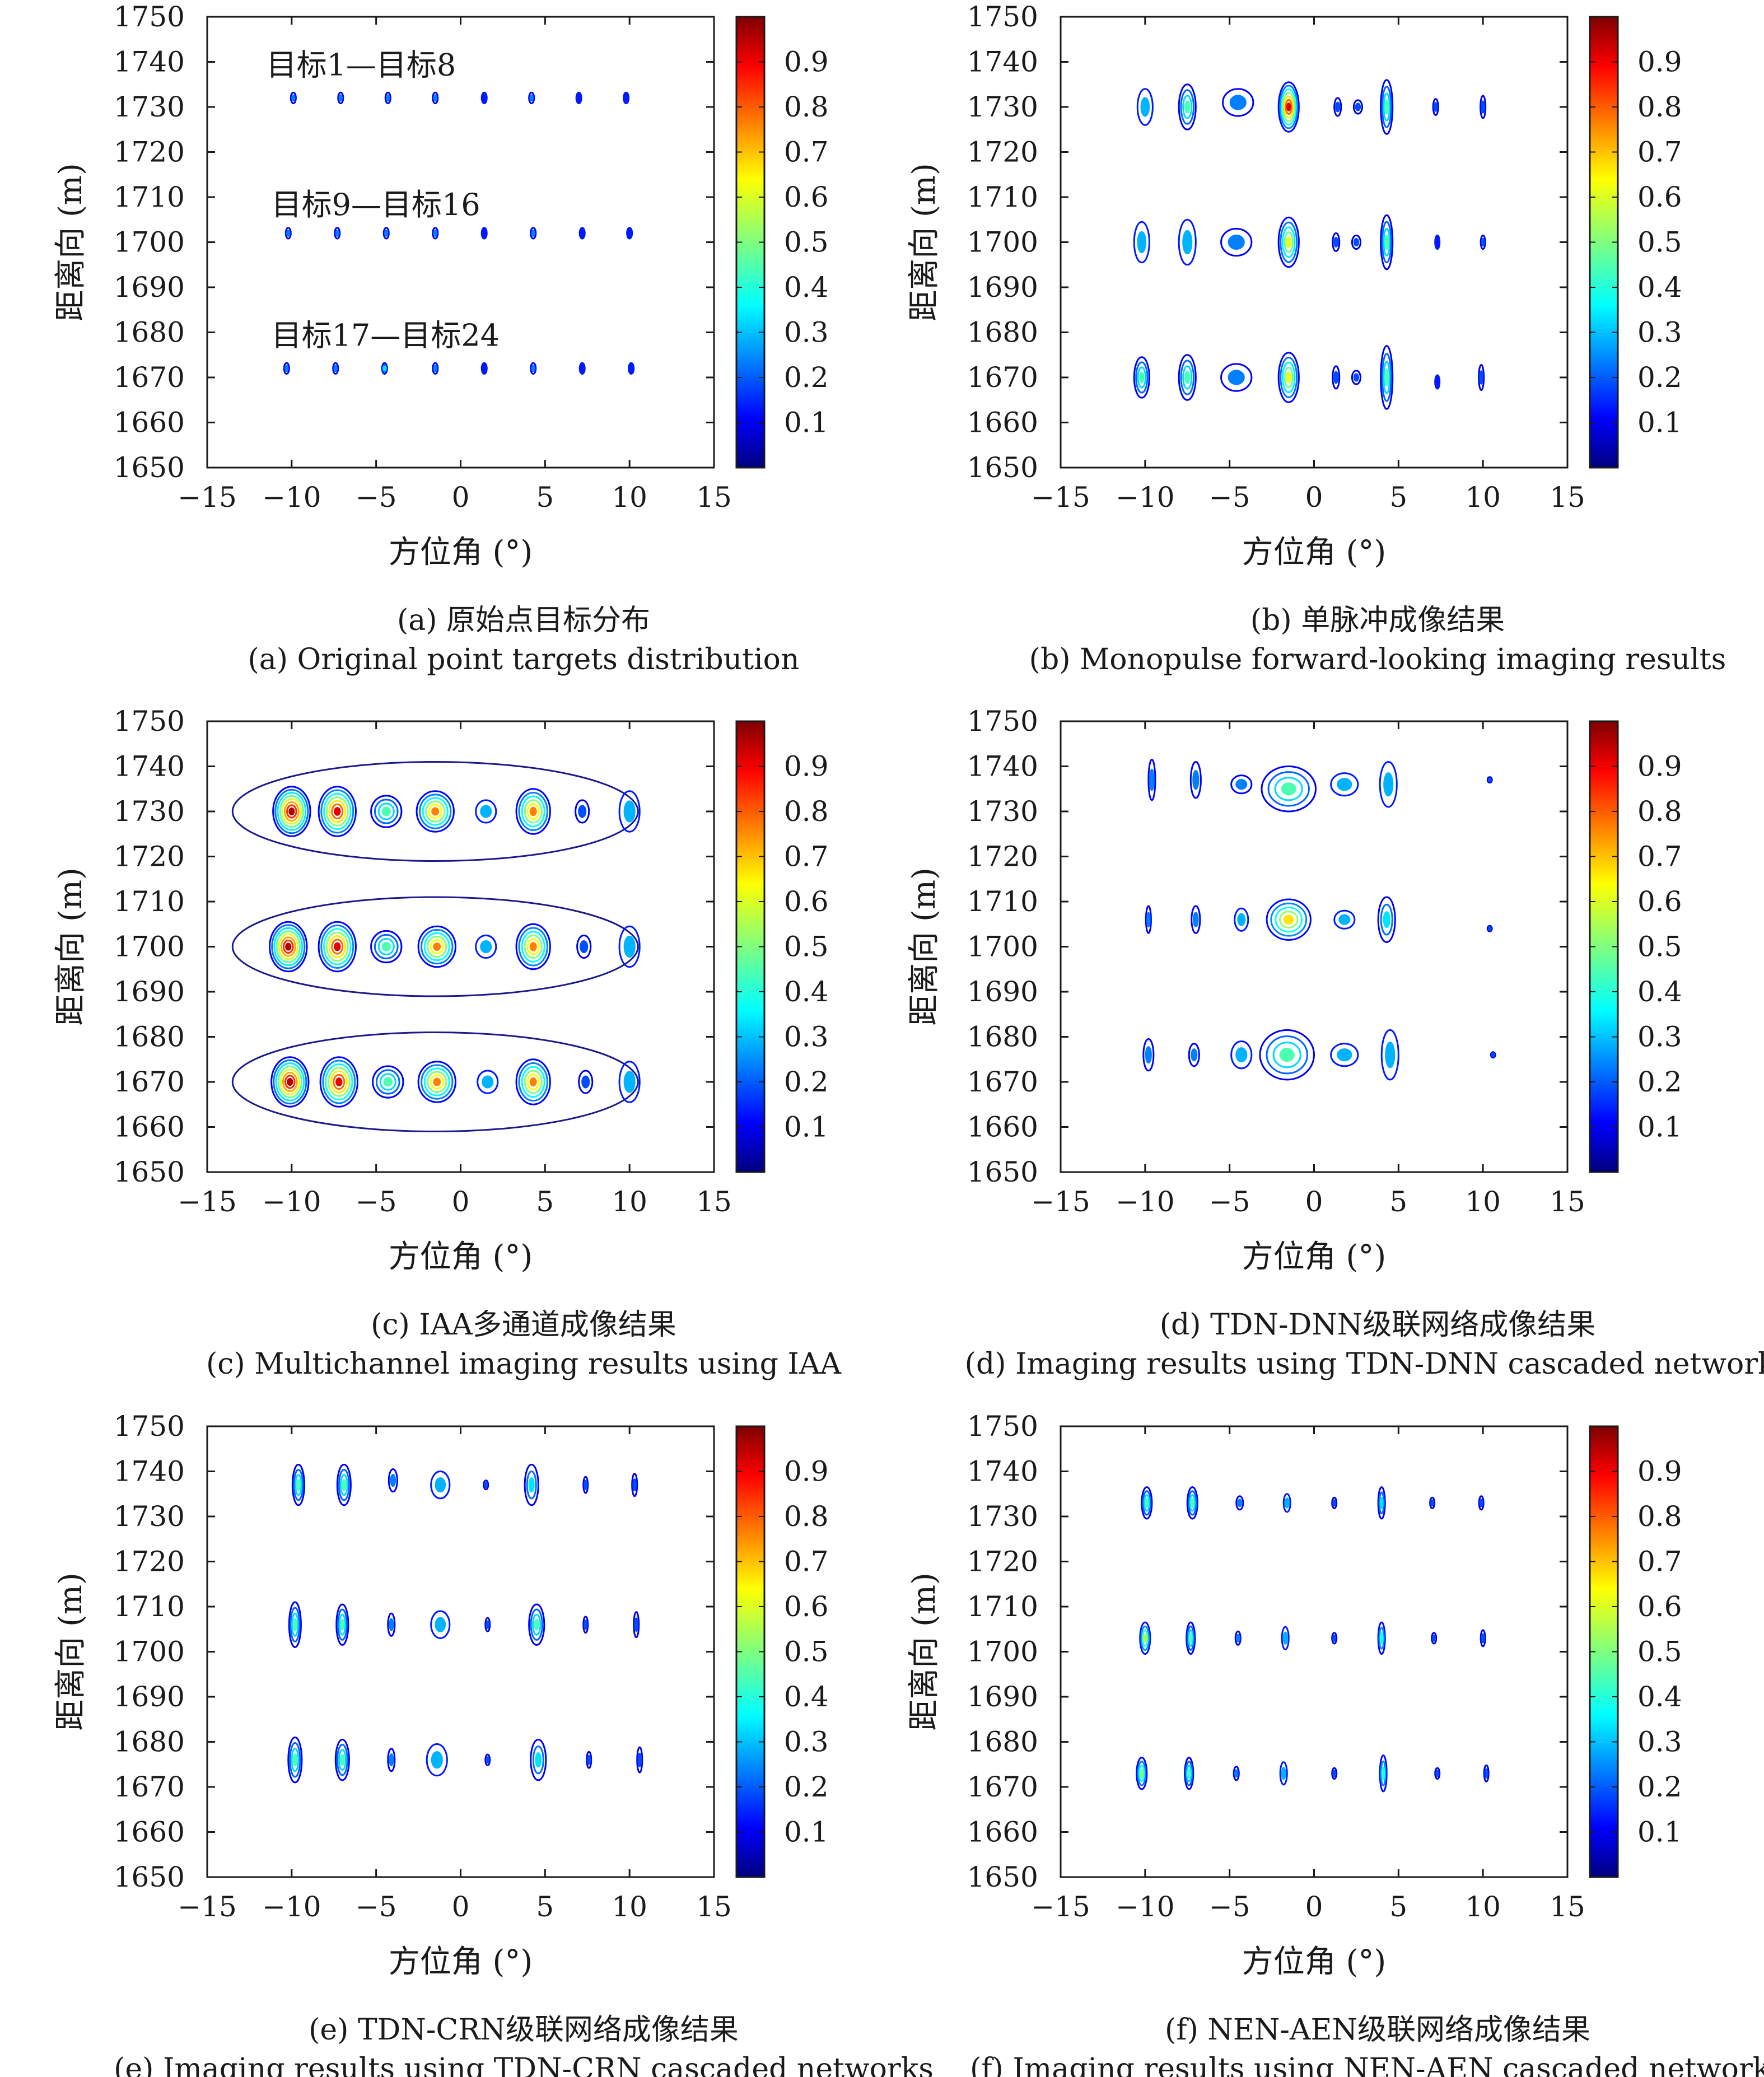 The width and height of the screenshot is (1764, 2077). Describe the element at coordinates (807, 423) in the screenshot. I see `colorbar-tick-label: 0.1` at that location.